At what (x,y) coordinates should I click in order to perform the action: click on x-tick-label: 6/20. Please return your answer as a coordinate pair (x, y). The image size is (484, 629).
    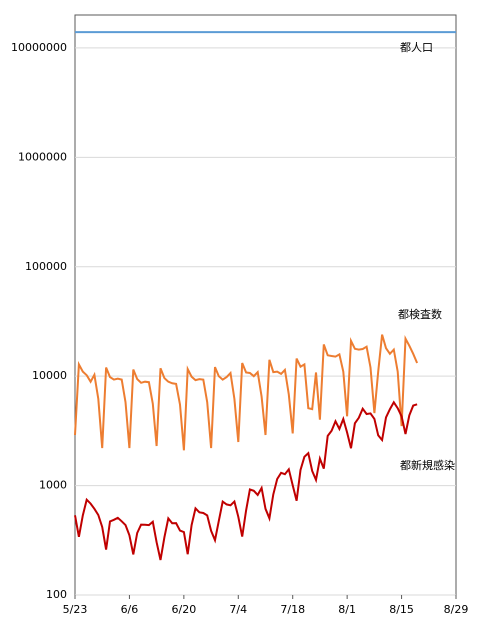
    Looking at the image, I should click on (184, 609).